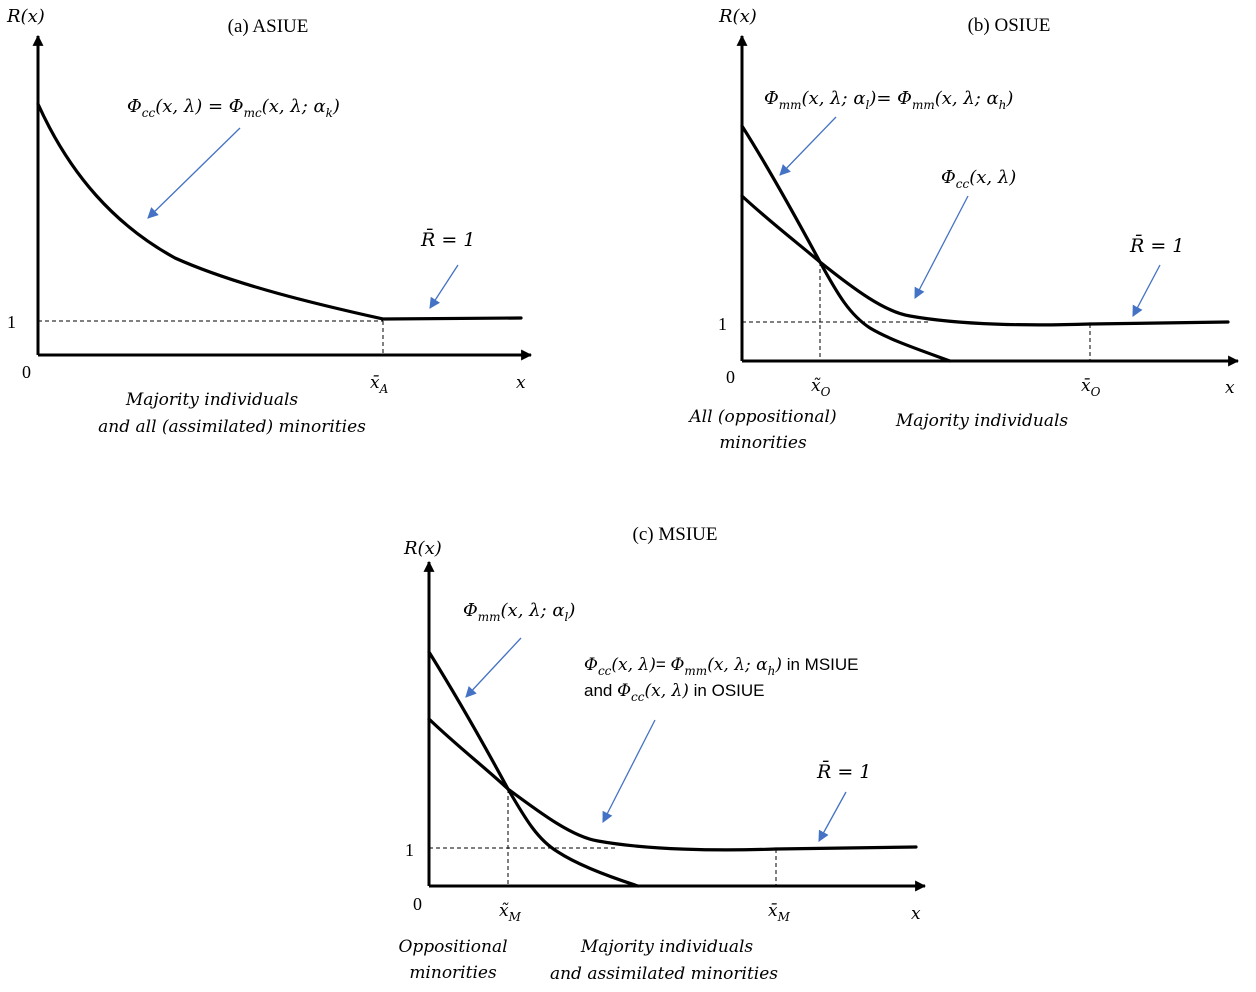 This screenshot has width=1256, height=992. Describe the element at coordinates (409, 850) in the screenshot. I see `panel-c-one-label: 1` at that location.